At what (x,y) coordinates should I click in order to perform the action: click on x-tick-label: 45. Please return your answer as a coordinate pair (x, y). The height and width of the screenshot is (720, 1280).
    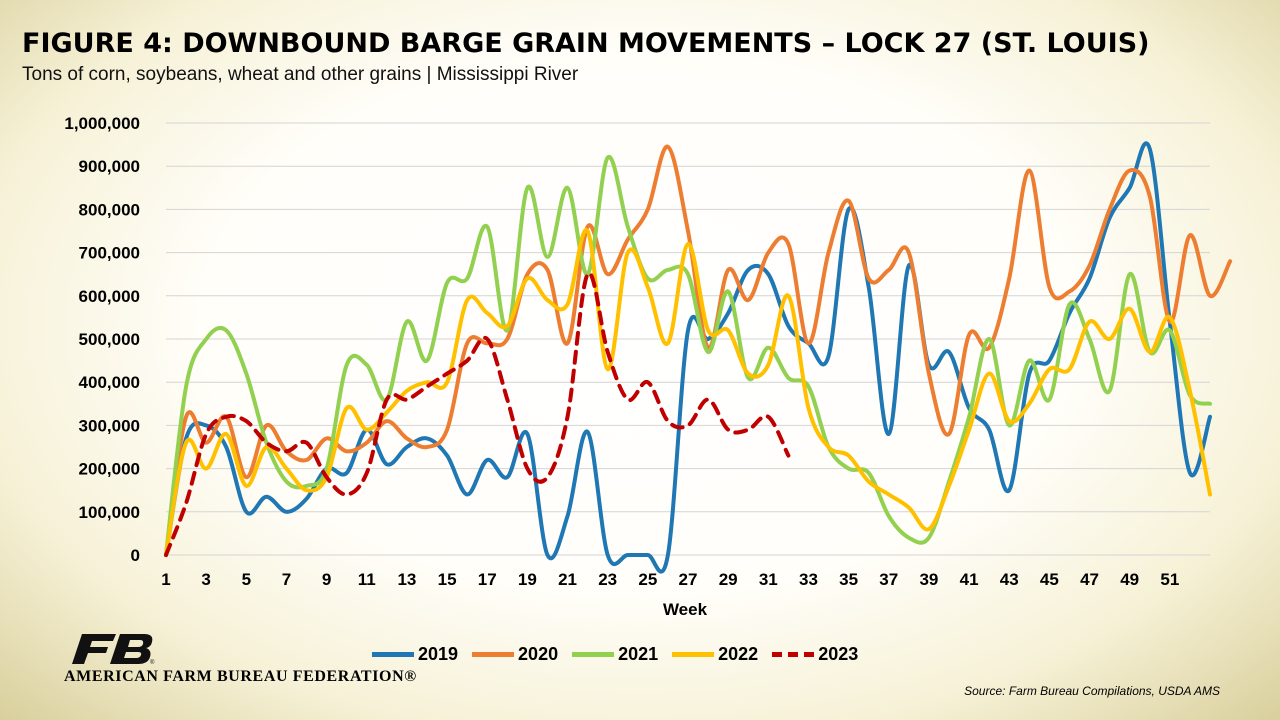
    Looking at the image, I should click on (1049, 579).